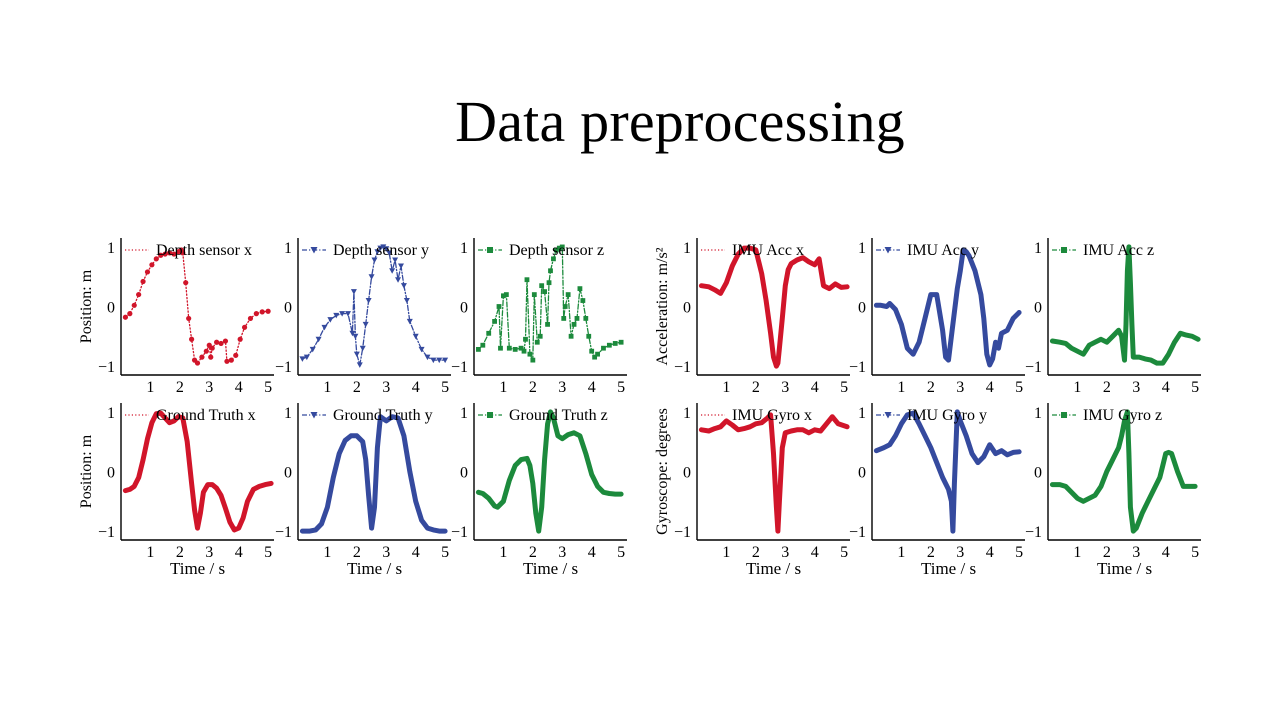 The height and width of the screenshot is (720, 1280). I want to click on y-axis-label: Gyroscope: degrees, so click(662, 471).